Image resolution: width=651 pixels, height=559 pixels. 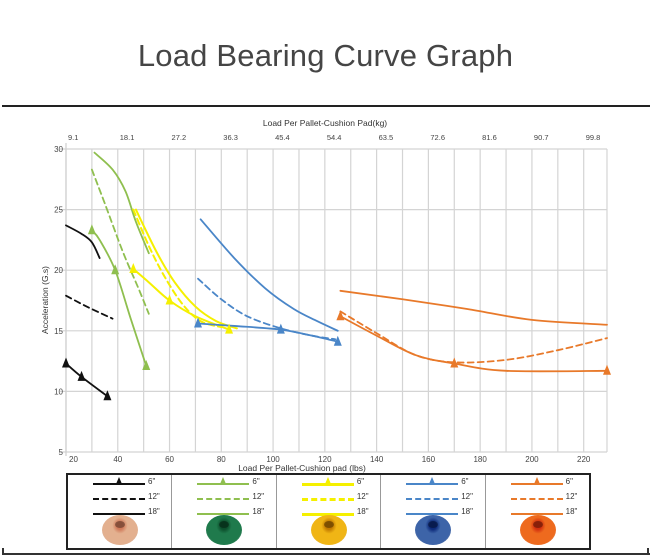 I want to click on y-tick-label: 15, so click(x=58, y=331).